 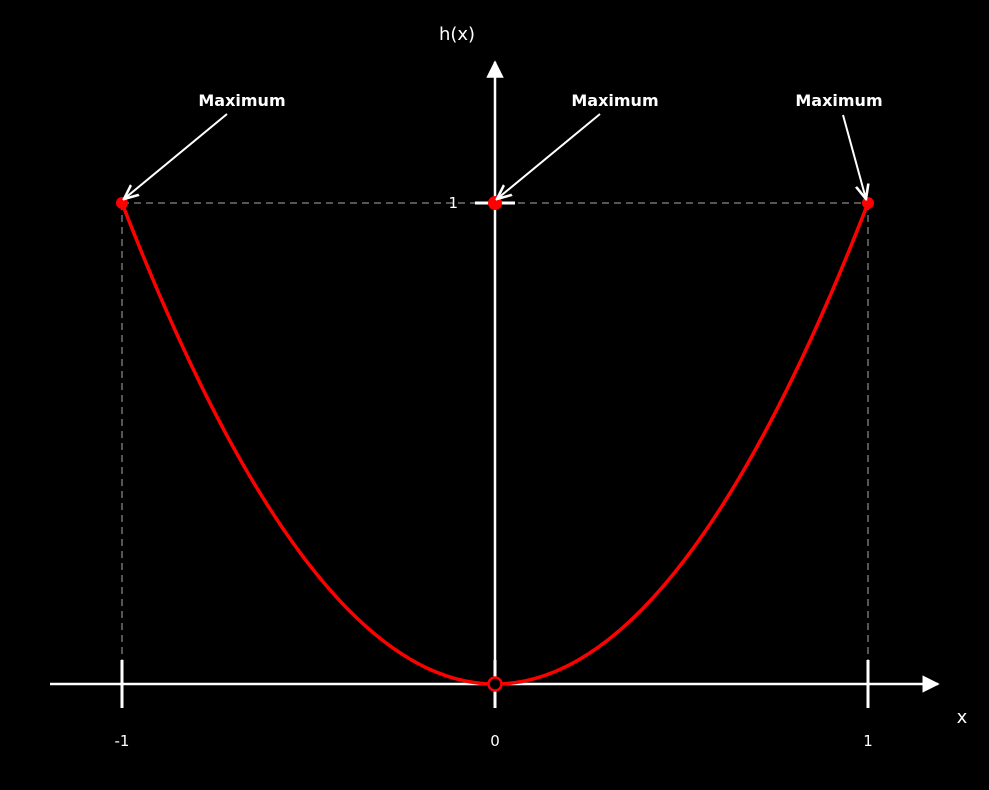 I want to click on y-tick-label: 1, so click(x=453, y=203).